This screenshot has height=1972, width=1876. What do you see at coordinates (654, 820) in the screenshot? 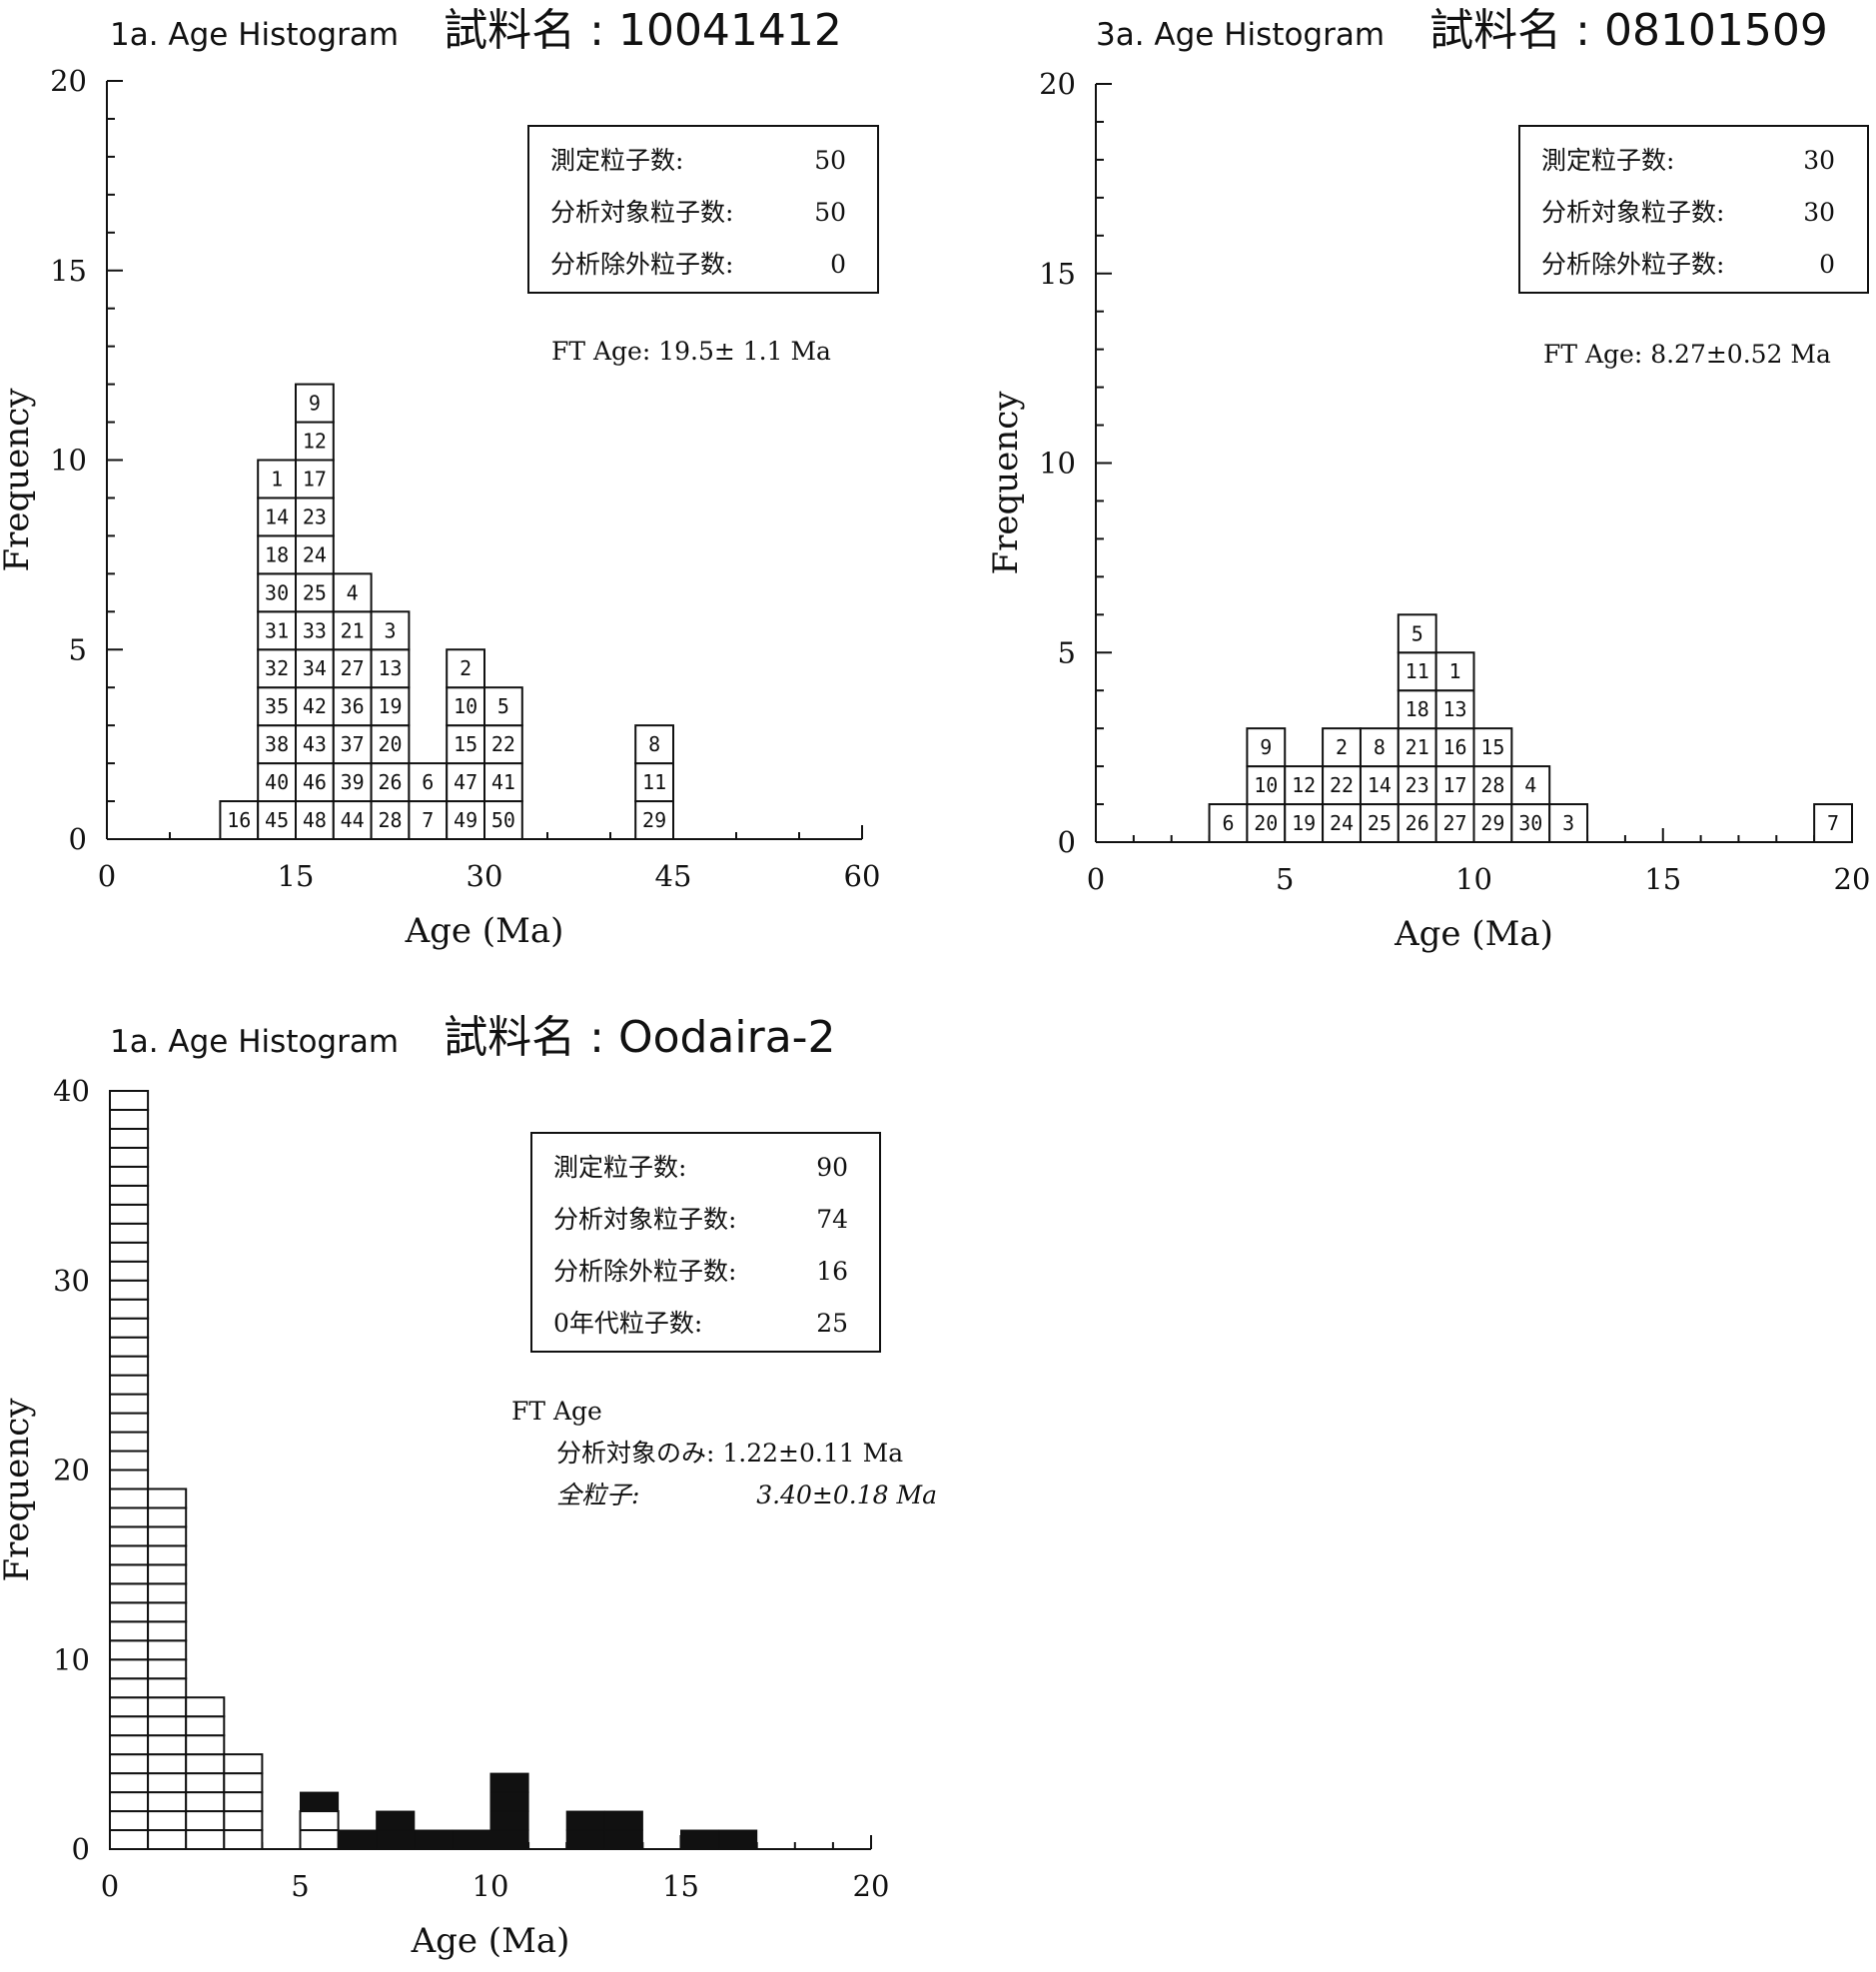
I see `grain-number: 29` at bounding box center [654, 820].